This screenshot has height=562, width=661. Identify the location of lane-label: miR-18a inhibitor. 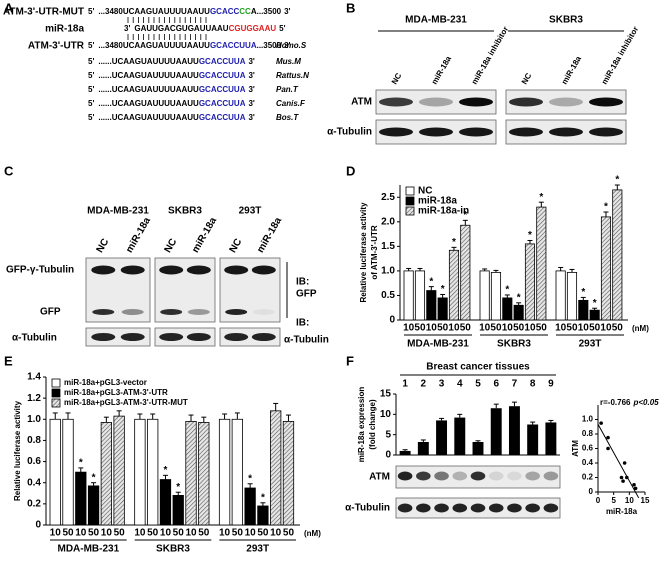
(620, 55).